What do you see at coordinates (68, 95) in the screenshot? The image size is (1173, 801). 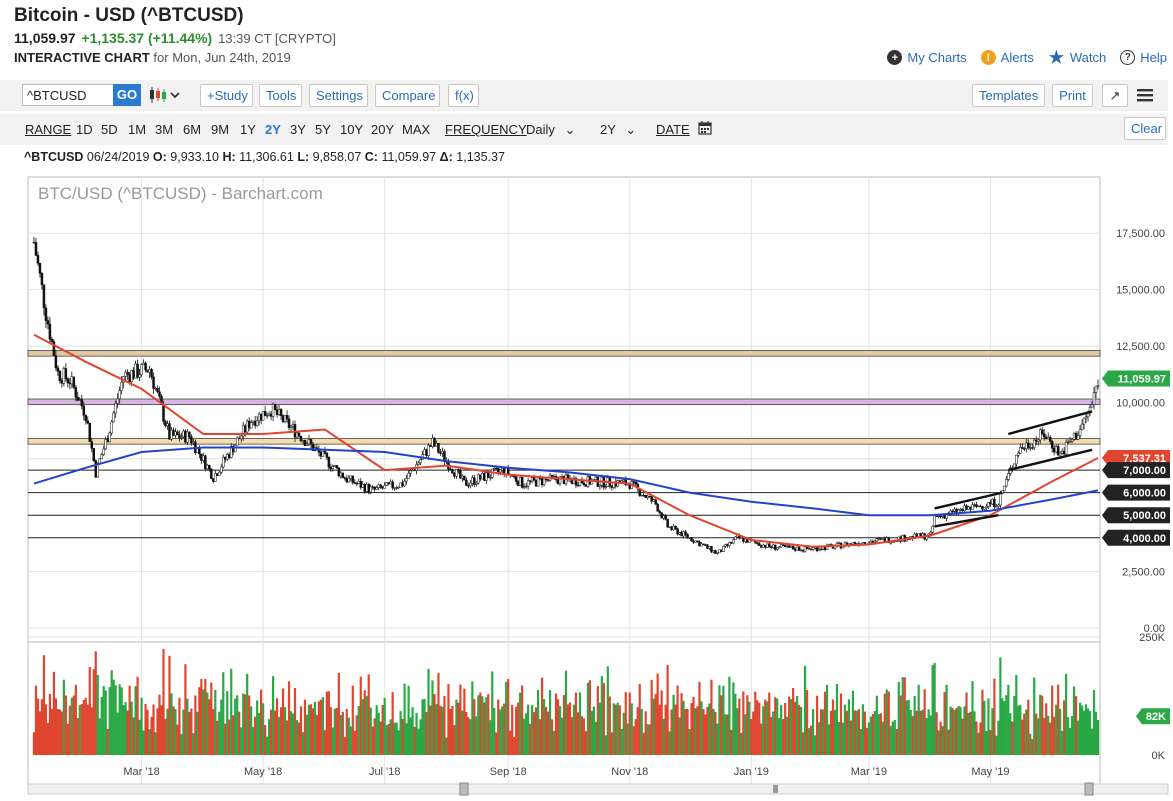 I see `symbol-input` at bounding box center [68, 95].